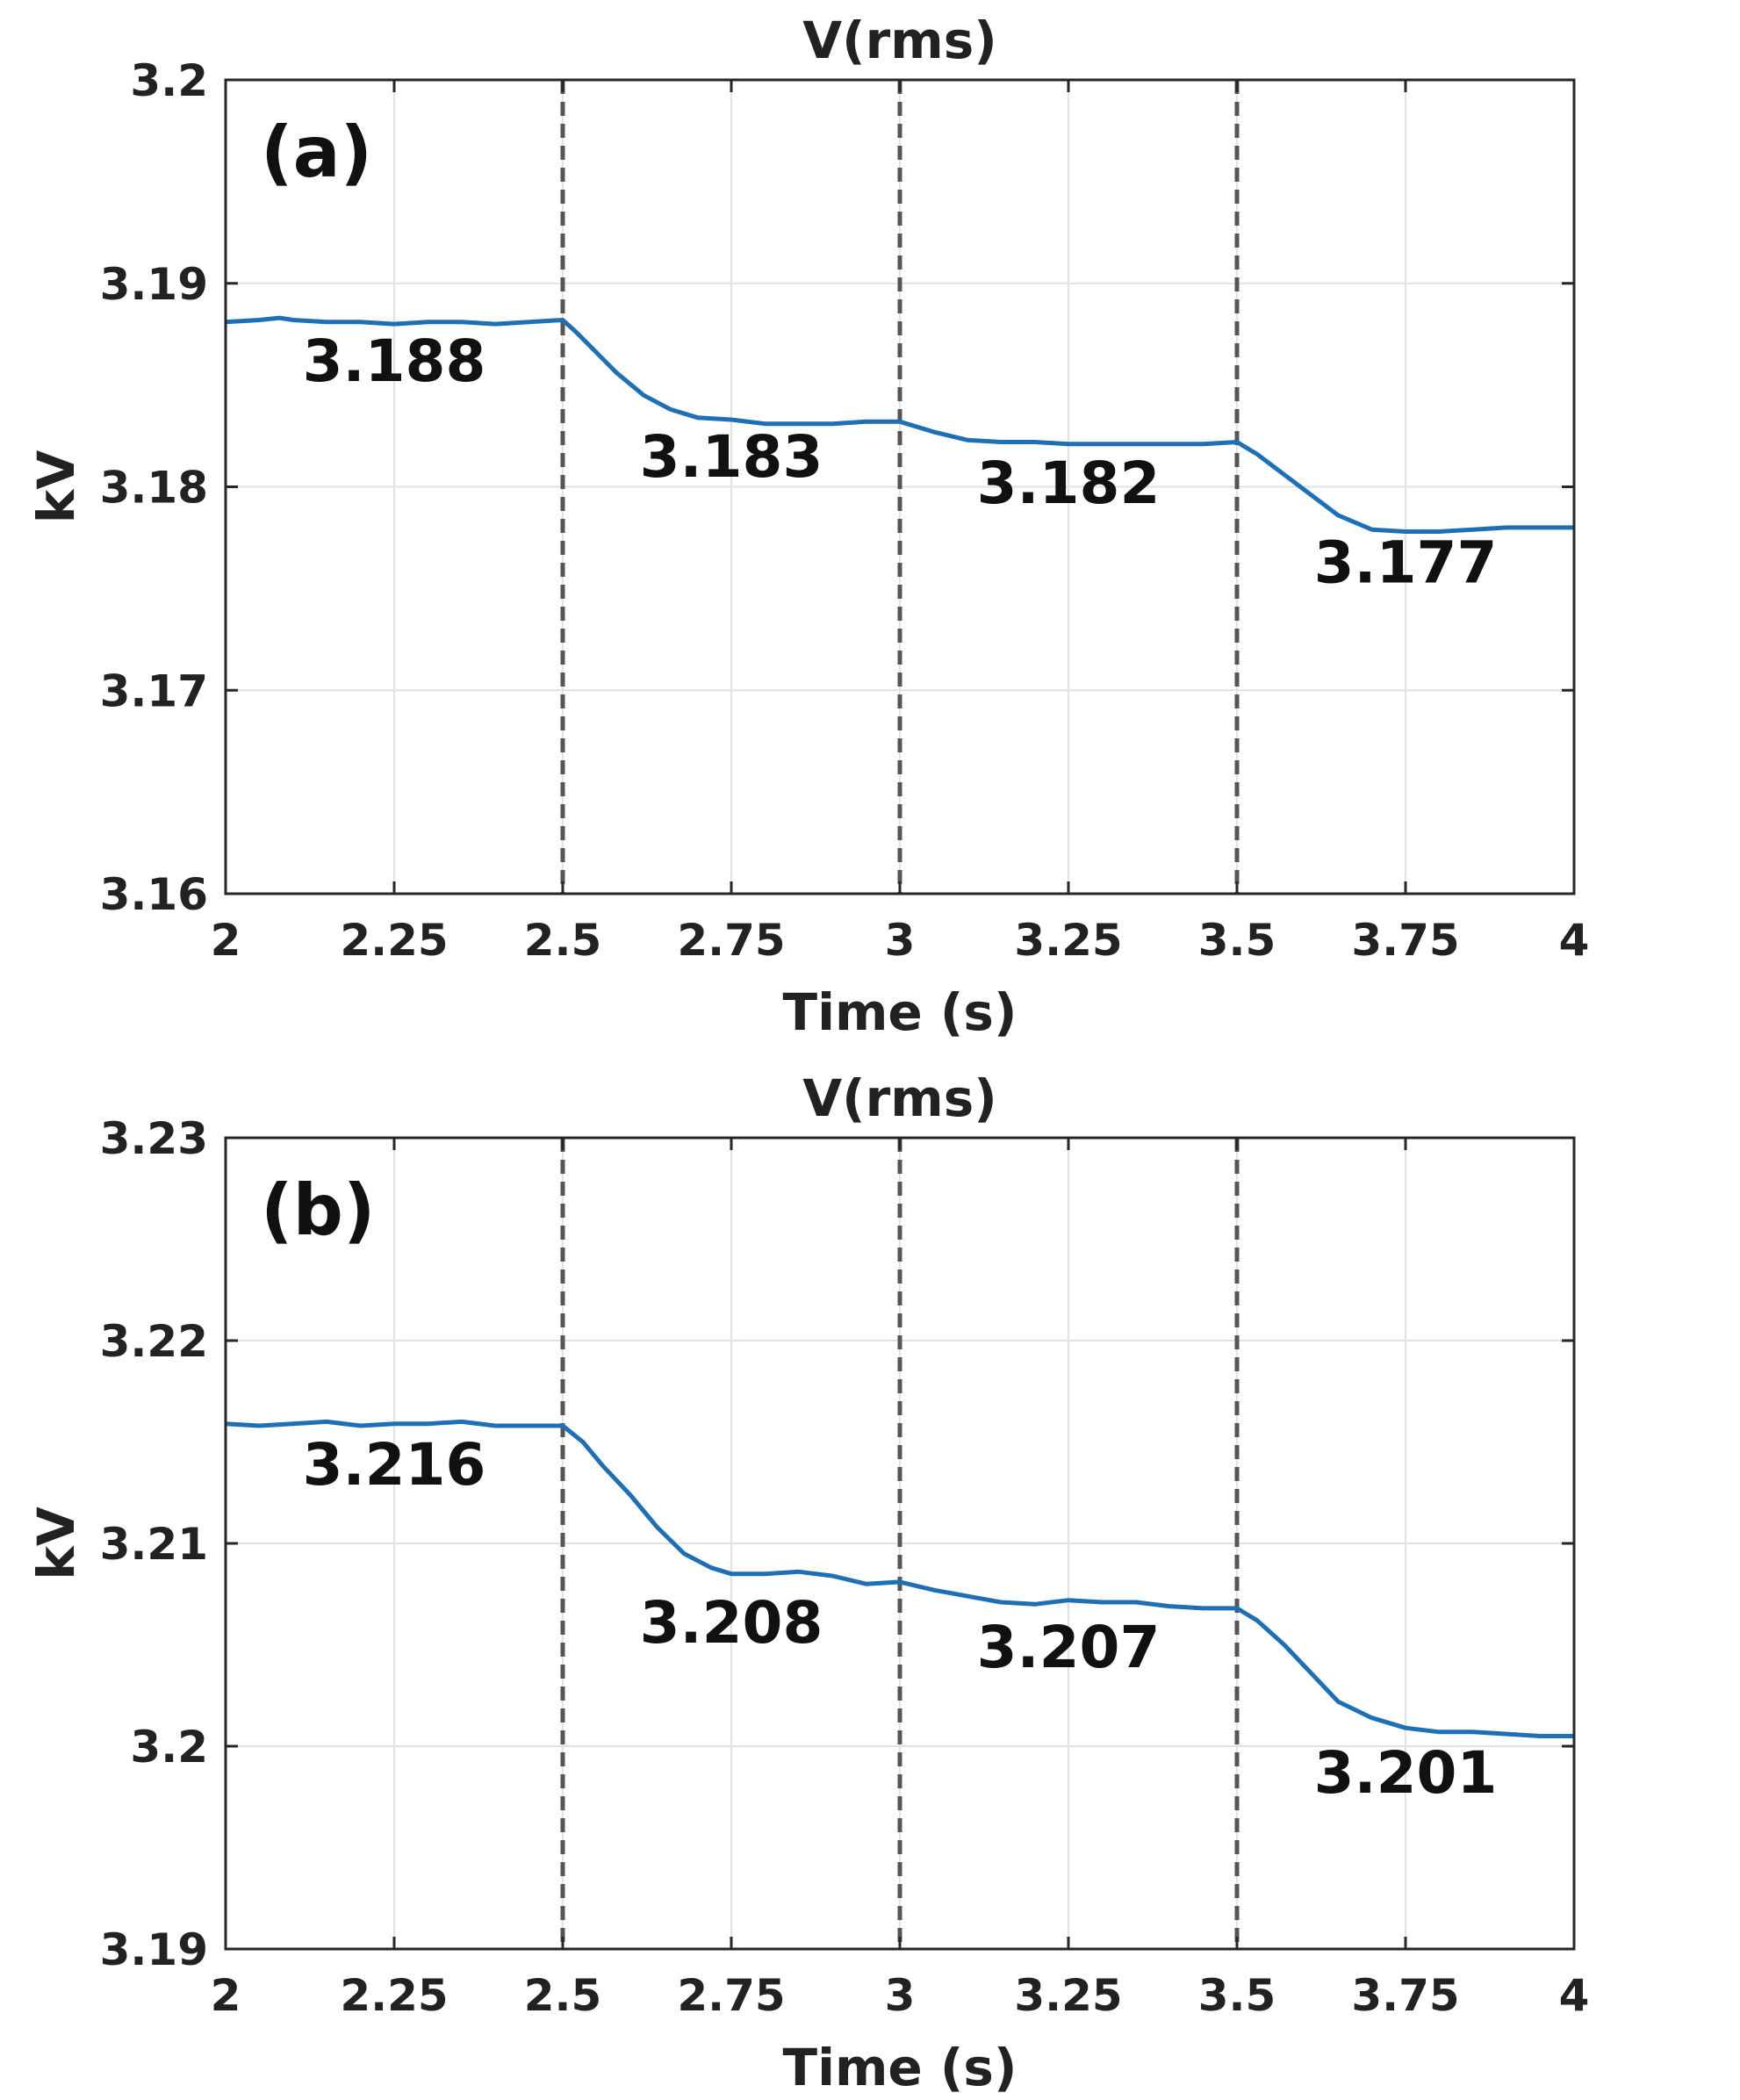 The width and height of the screenshot is (1740, 2100). Describe the element at coordinates (732, 1623) in the screenshot. I see `value-annotation: 3.208` at that location.